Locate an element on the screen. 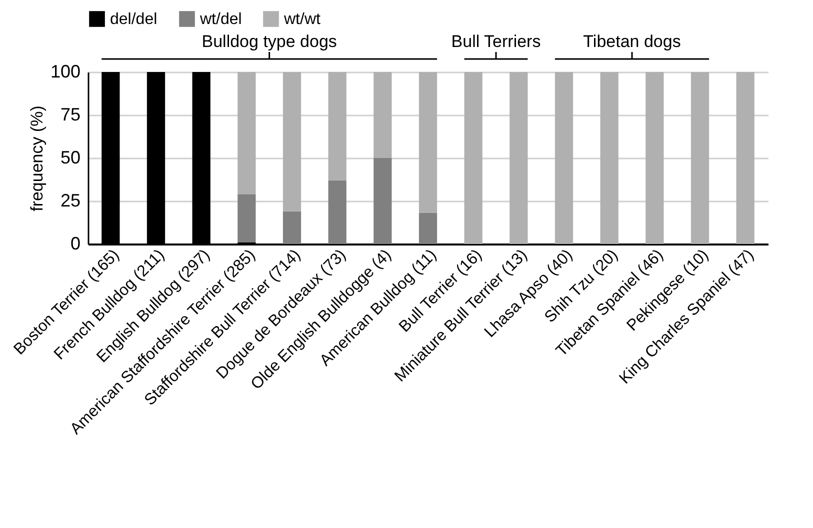 The image size is (813, 528). y-tick-label: 100 is located at coordinates (65, 72).